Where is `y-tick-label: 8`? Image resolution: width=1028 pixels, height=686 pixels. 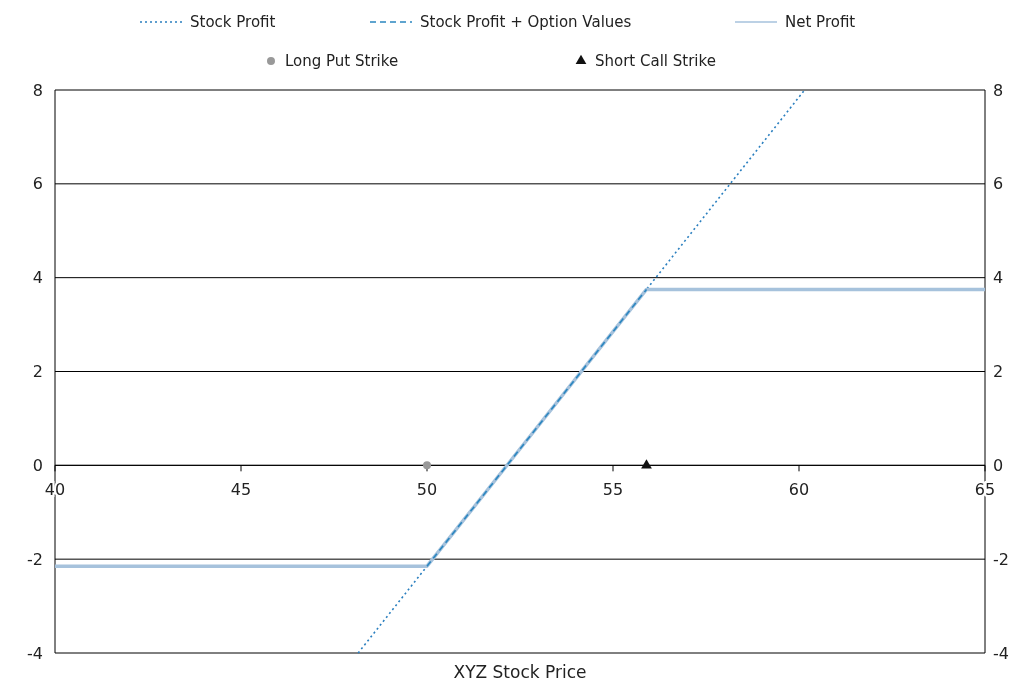
y-tick-label: 8 is located at coordinates (37, 90).